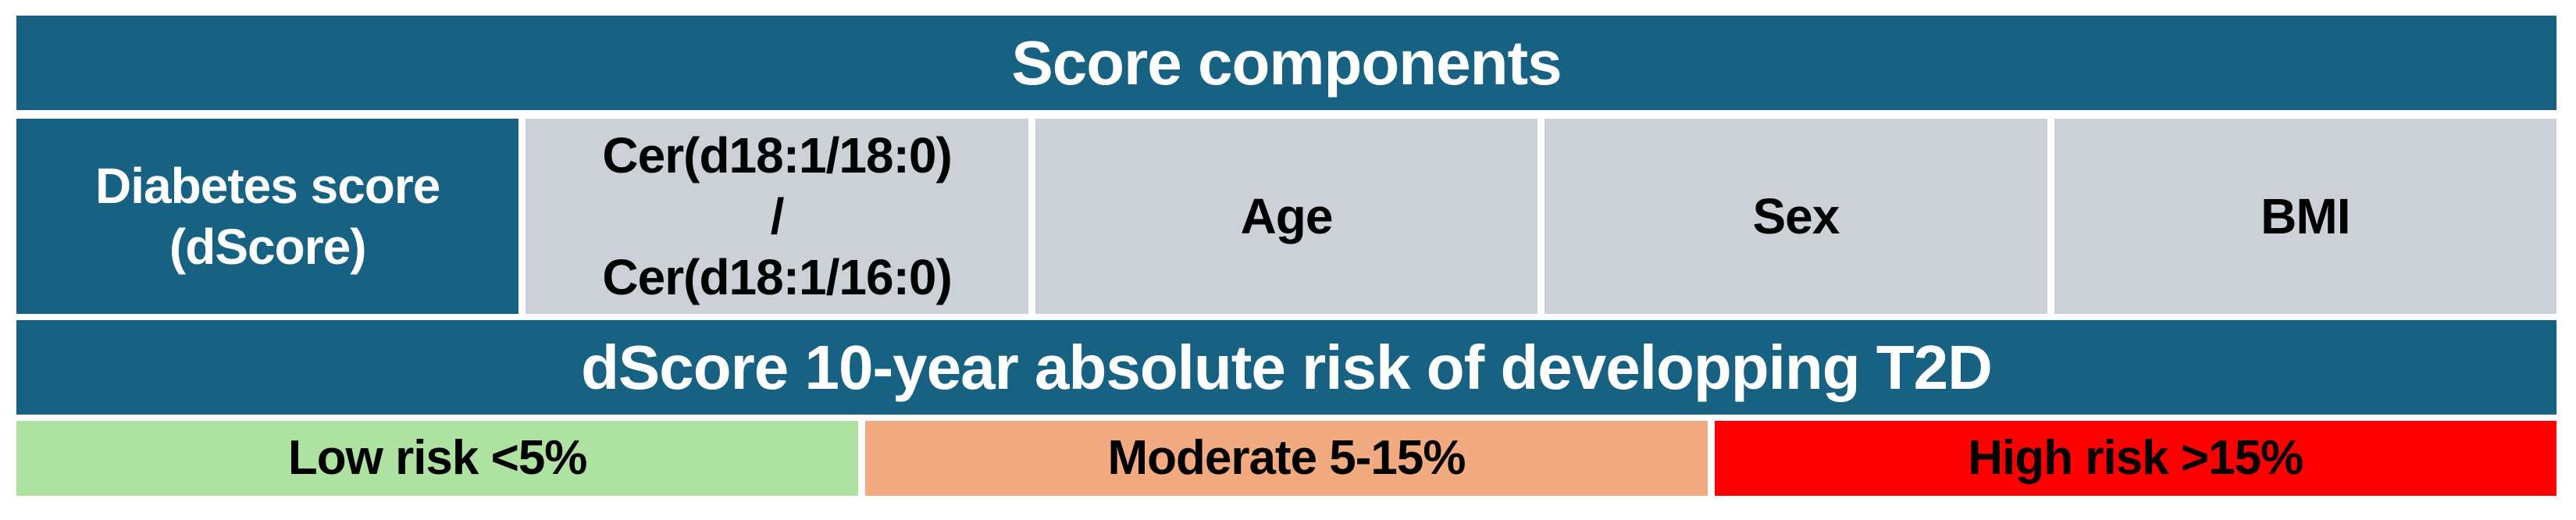 The image size is (2576, 520). I want to click on high-risk-label: High risk >15%, so click(2135, 458).